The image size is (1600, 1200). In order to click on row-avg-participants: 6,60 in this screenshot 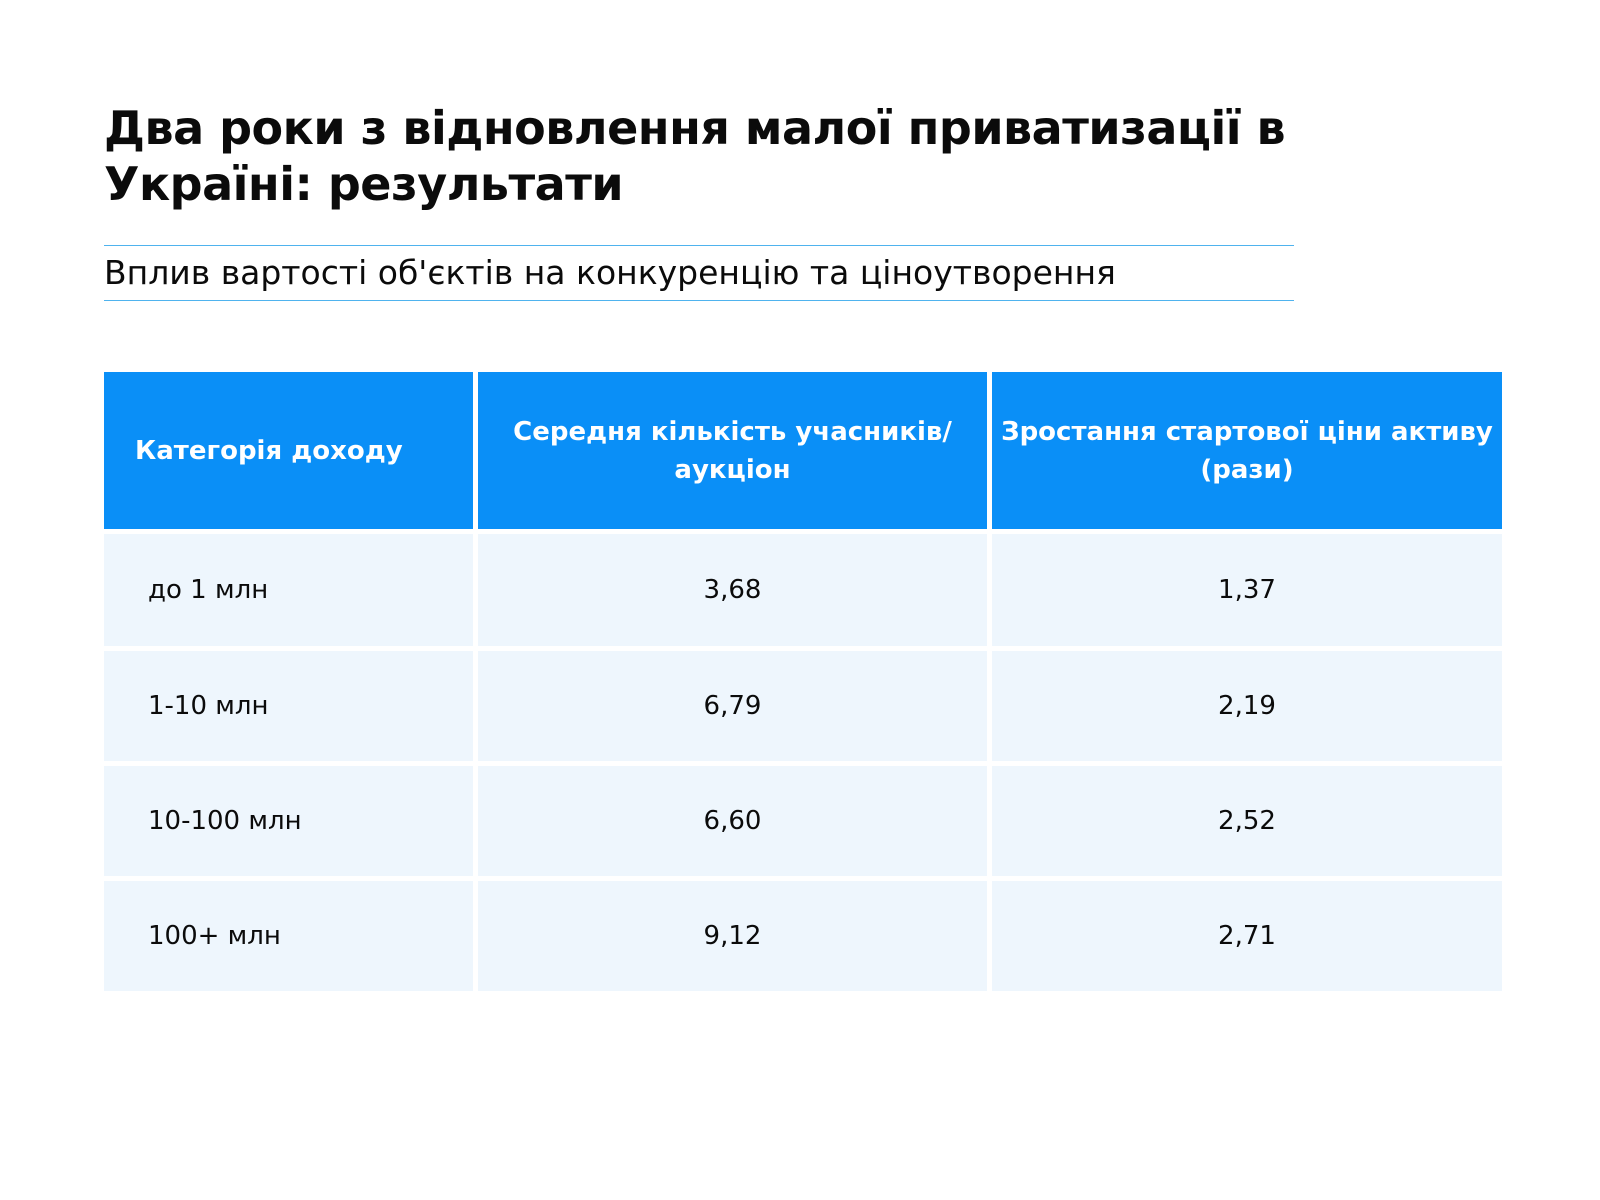, I will do `click(732, 821)`.